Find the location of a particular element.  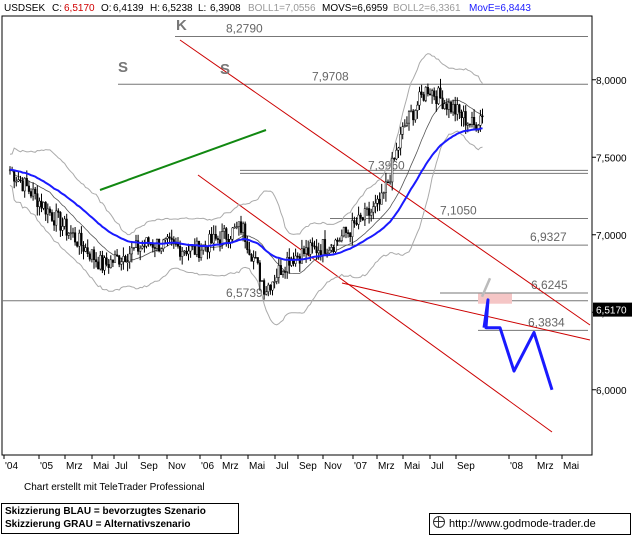

level-label: 6,5739 is located at coordinates (244, 293).